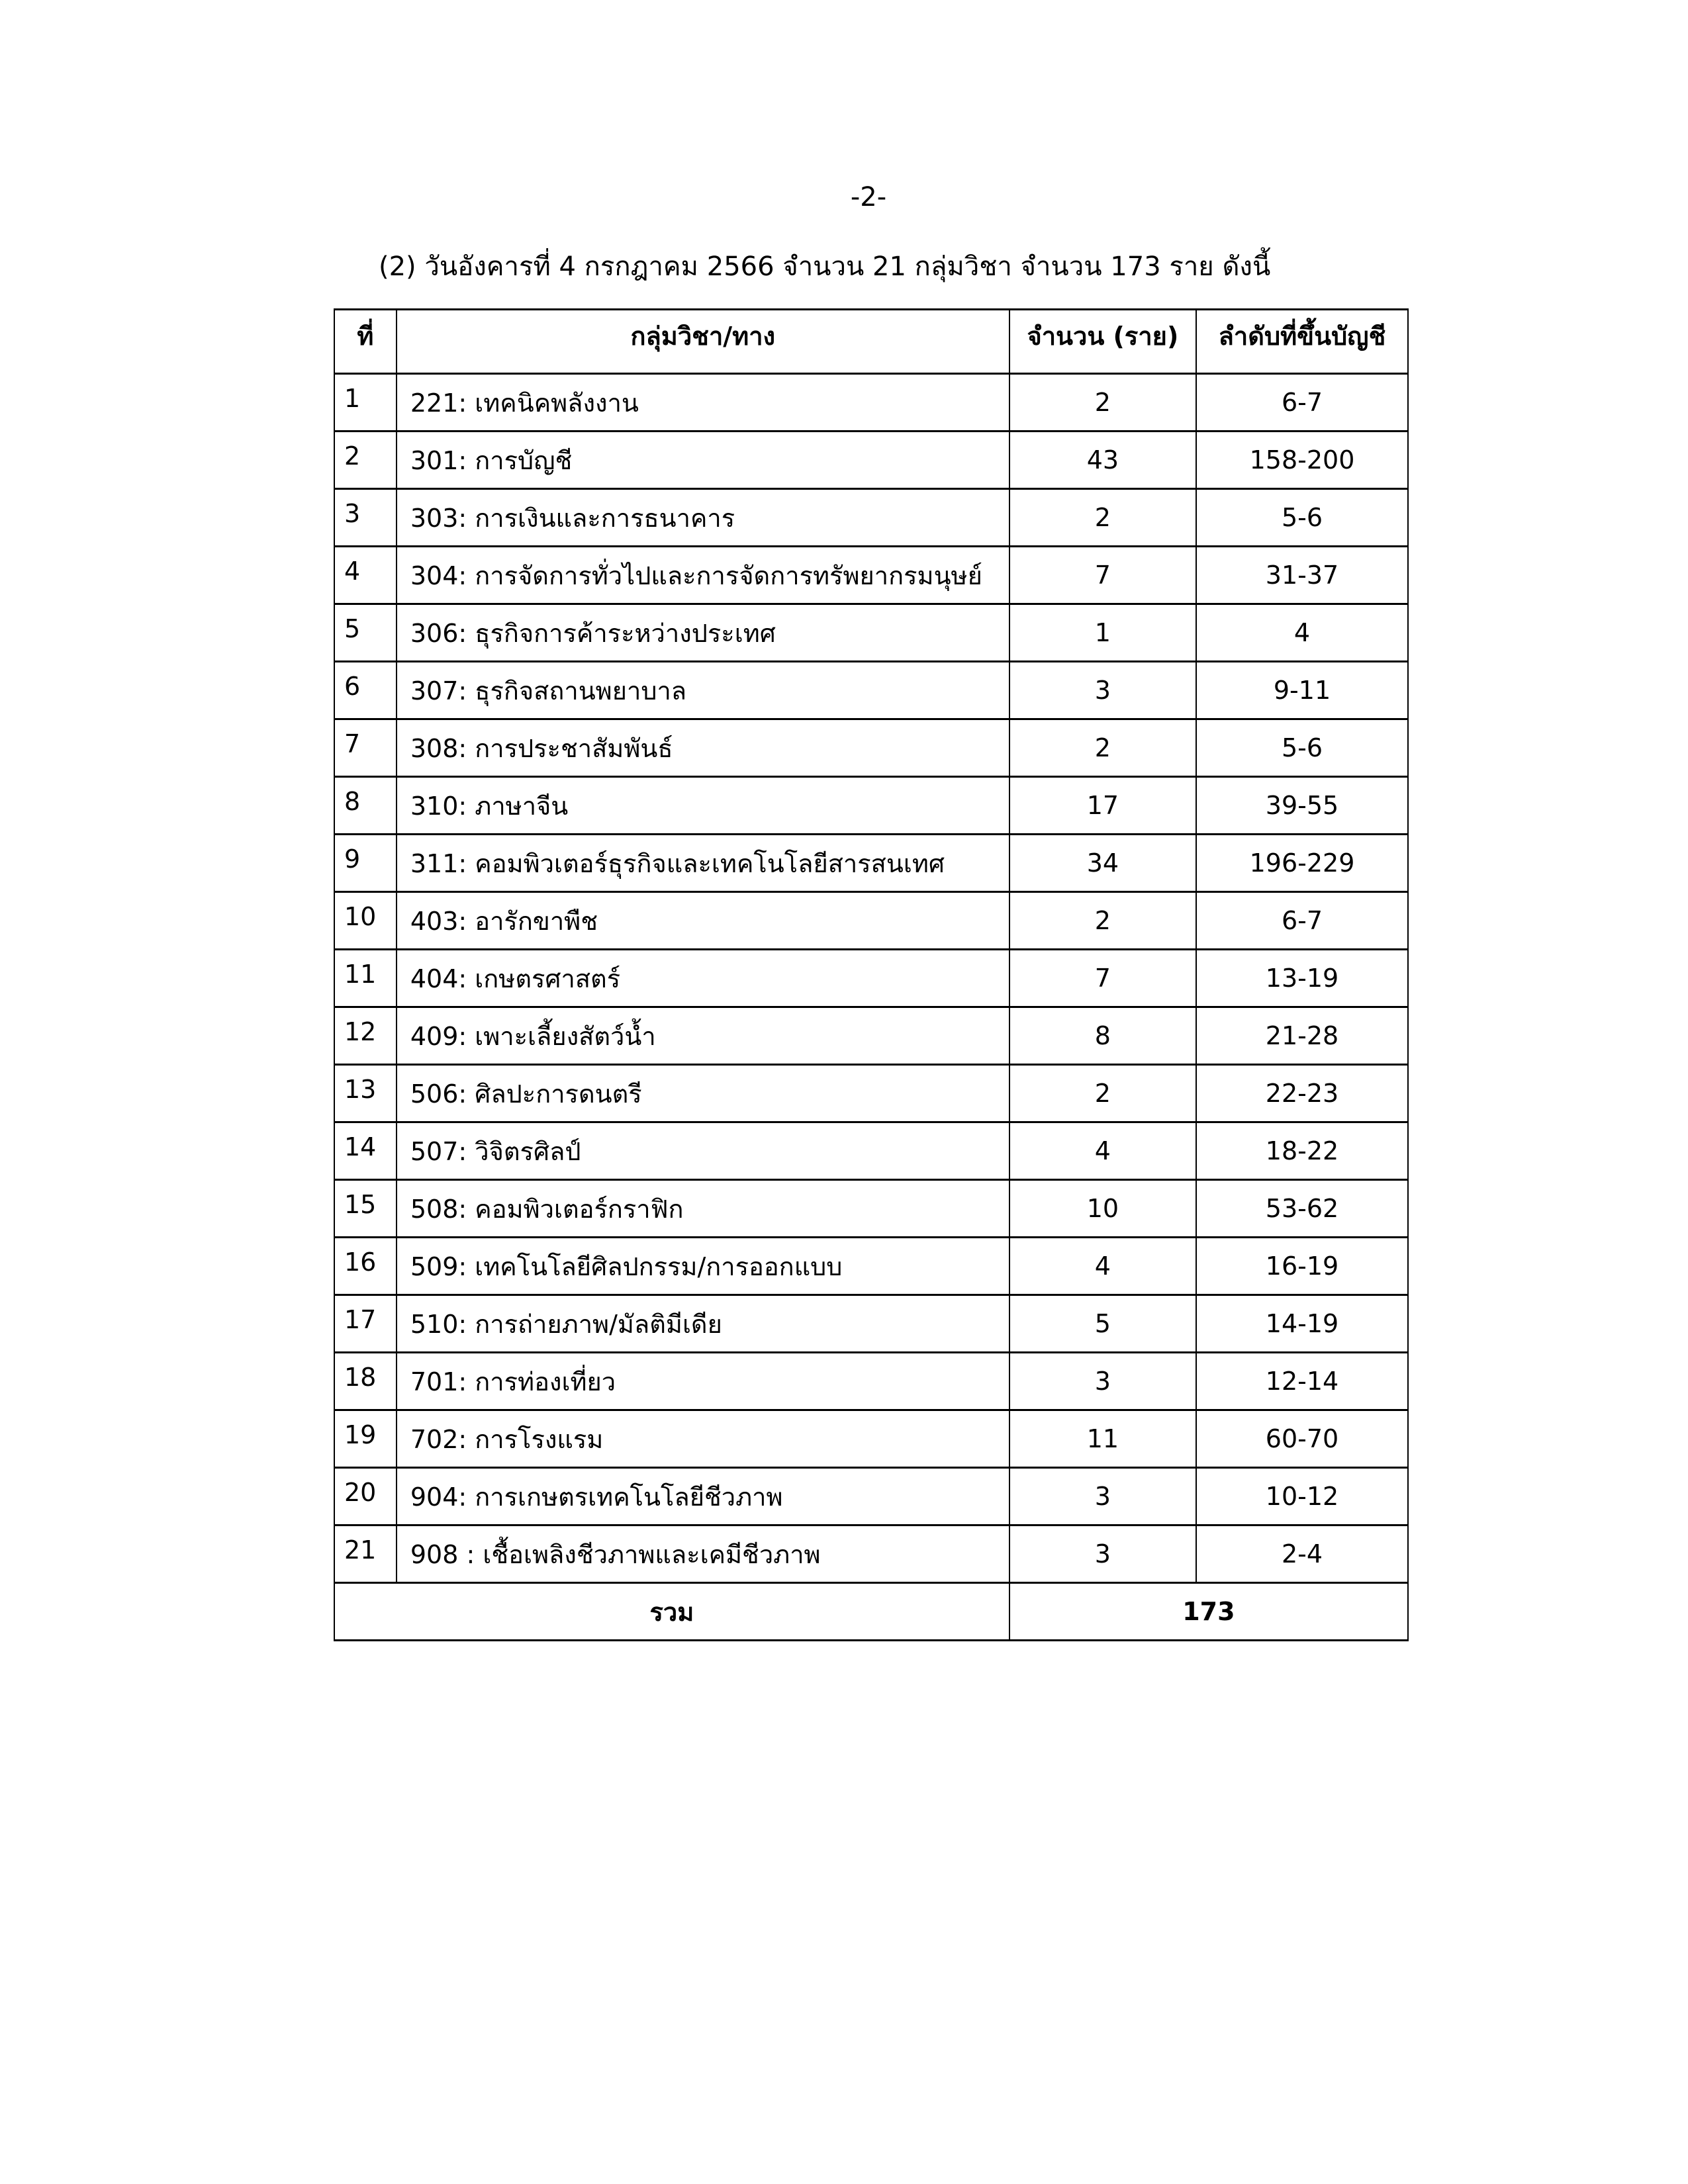  What do you see at coordinates (702, 1554) in the screenshot?
I see `subject-group: 908 : เชื้อเพลิงชีวภาพและเคมีชีวภาพ` at bounding box center [702, 1554].